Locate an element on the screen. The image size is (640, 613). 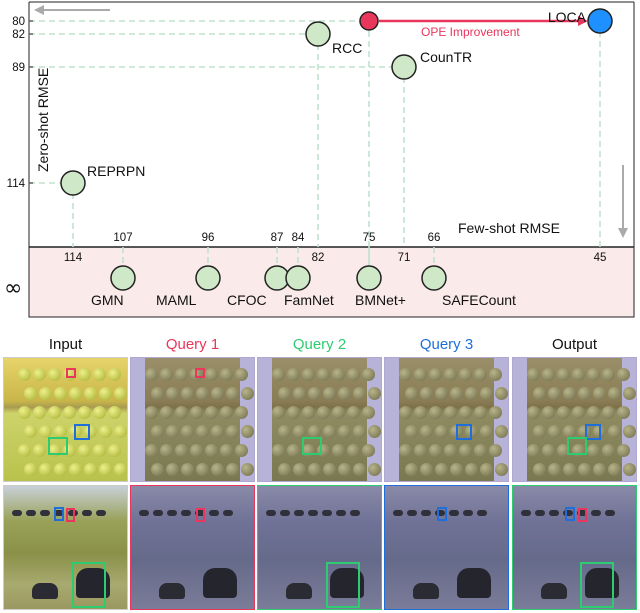
y-tick-label: 89 is located at coordinates (18, 68).